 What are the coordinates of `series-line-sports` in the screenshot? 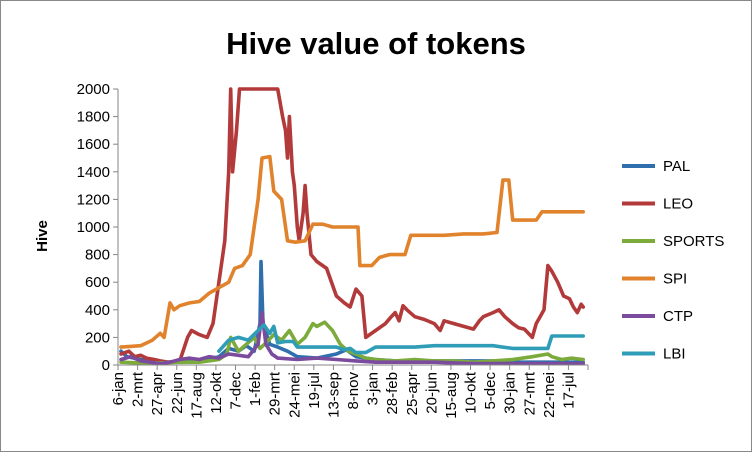 It's located at (352, 342).